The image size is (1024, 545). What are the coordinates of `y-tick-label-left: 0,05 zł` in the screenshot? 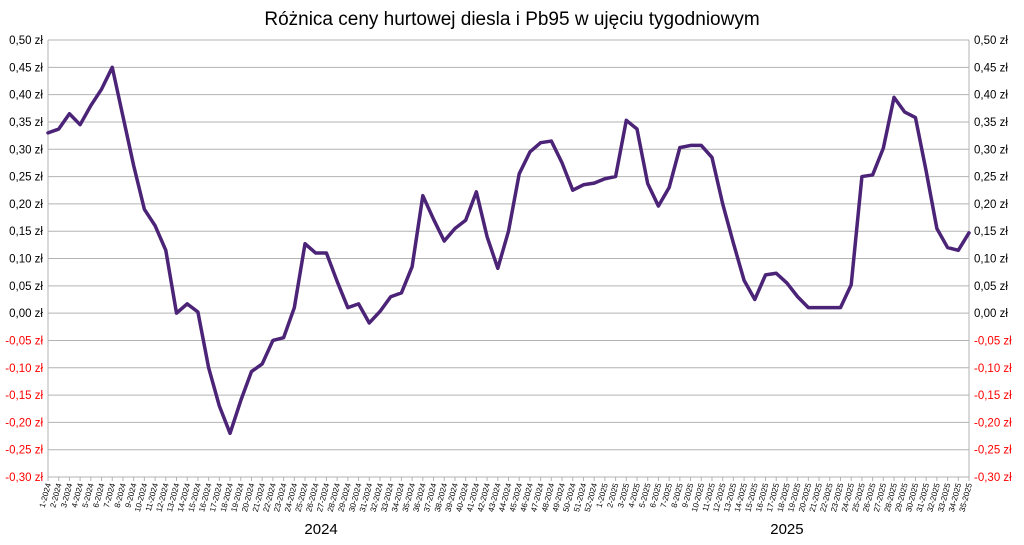 It's located at (26, 287).